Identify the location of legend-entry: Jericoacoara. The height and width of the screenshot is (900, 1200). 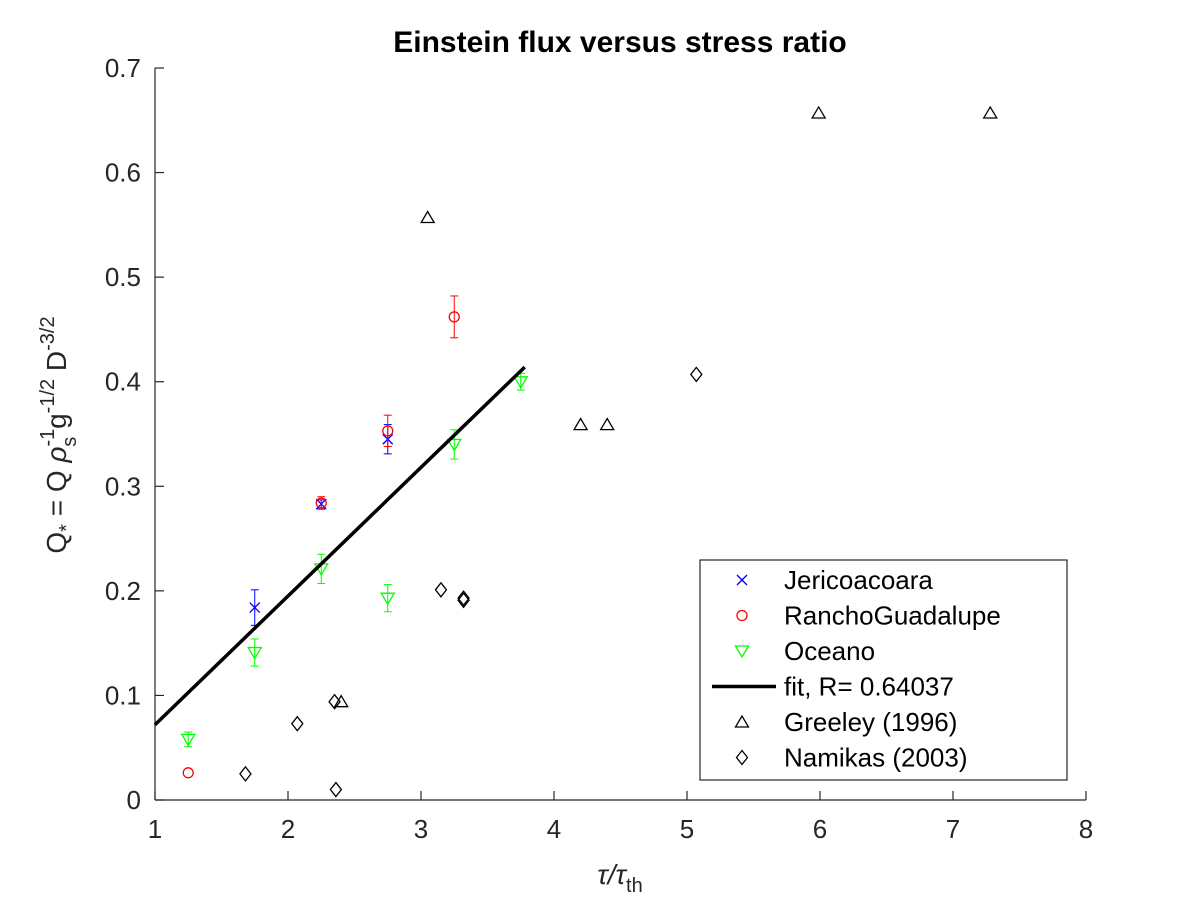
(858, 580).